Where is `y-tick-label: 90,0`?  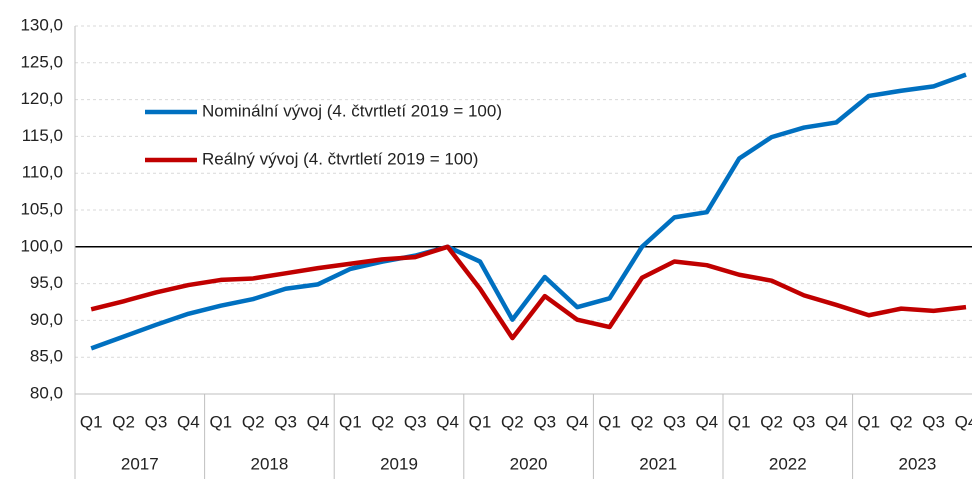
y-tick-label: 90,0 is located at coordinates (46, 319).